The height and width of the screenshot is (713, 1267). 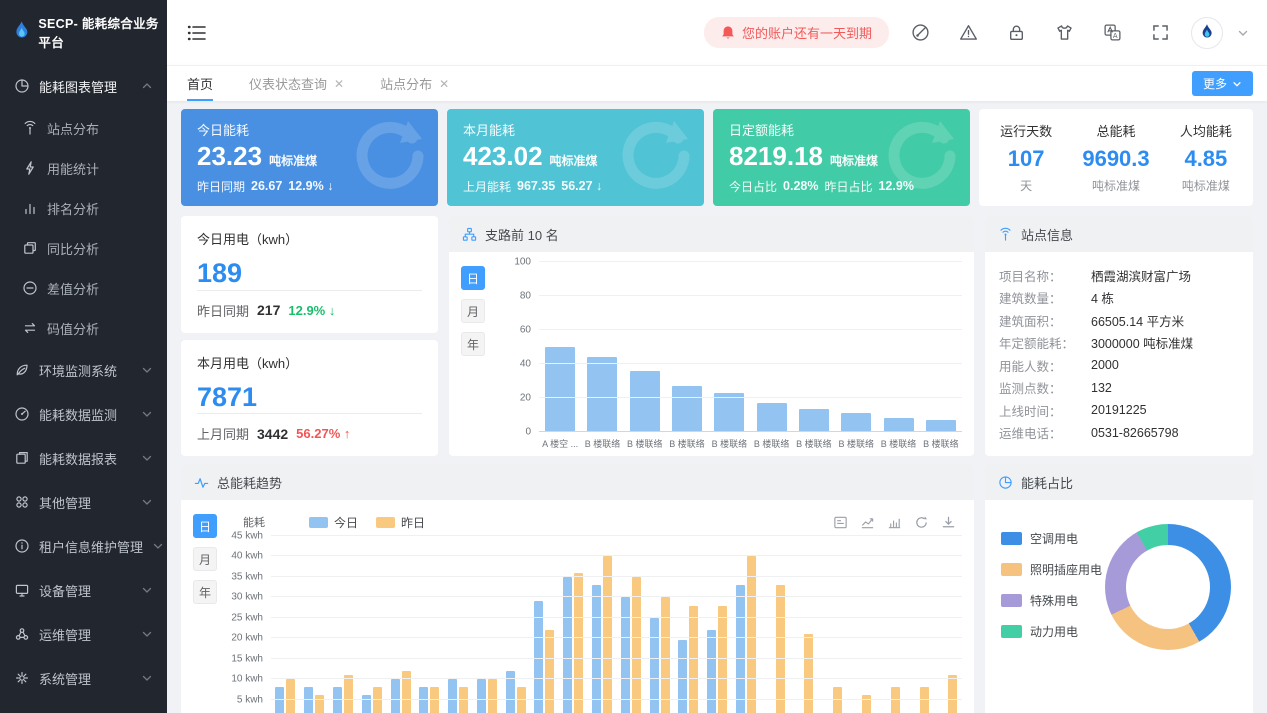 What do you see at coordinates (83, 208) in the screenshot?
I see `sidebar-item-2: 排名分析` at bounding box center [83, 208].